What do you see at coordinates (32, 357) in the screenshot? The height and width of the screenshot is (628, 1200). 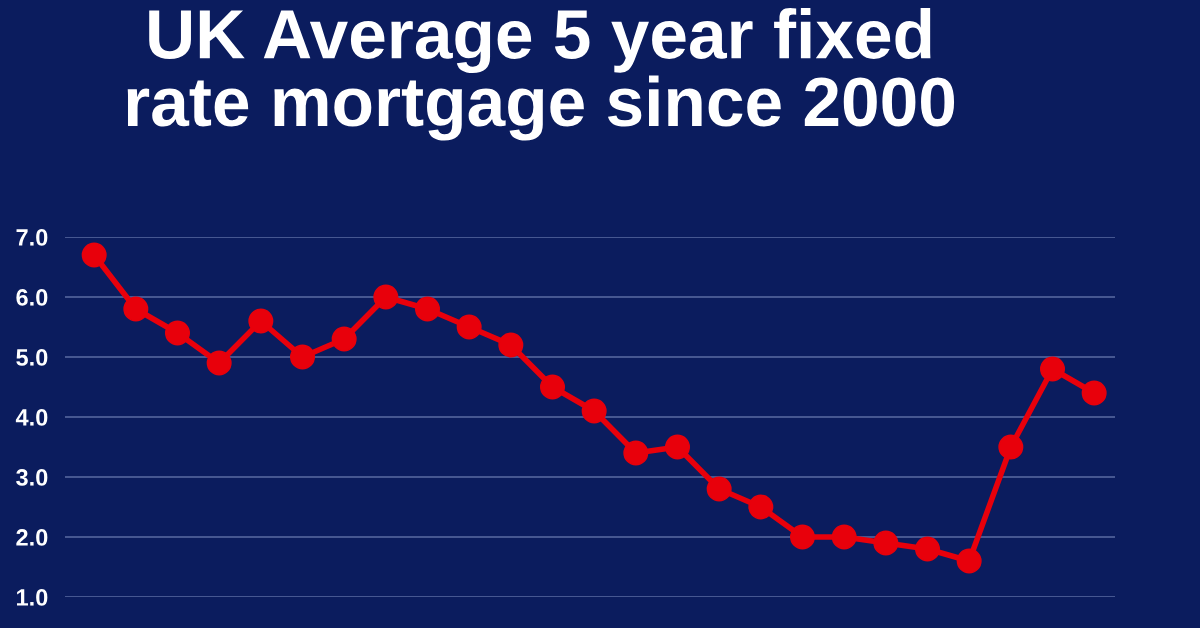 I see `y-tick-label: 5.0` at bounding box center [32, 357].